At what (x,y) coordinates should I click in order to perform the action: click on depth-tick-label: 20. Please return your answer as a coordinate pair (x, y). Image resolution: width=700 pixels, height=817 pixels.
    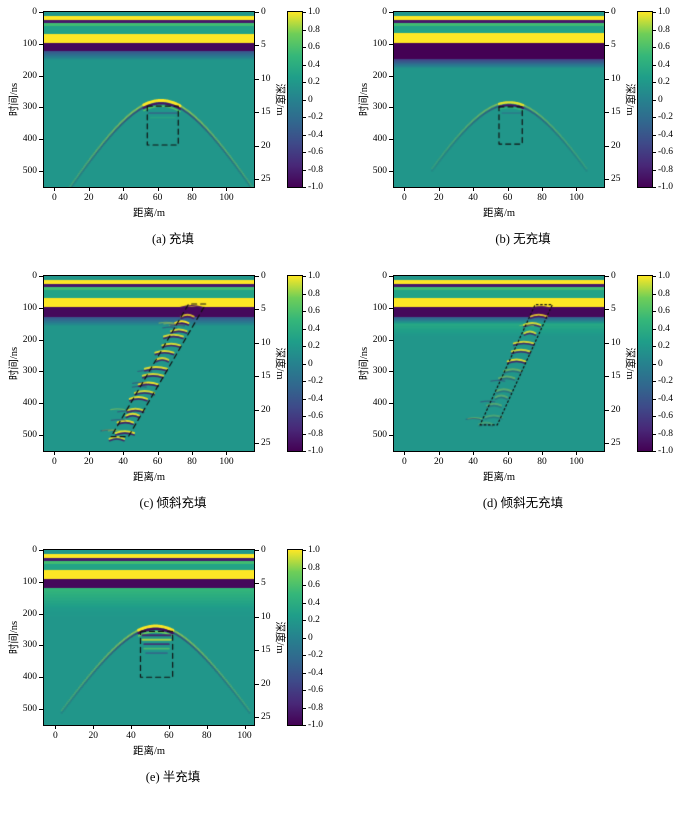
    Looking at the image, I should click on (266, 409).